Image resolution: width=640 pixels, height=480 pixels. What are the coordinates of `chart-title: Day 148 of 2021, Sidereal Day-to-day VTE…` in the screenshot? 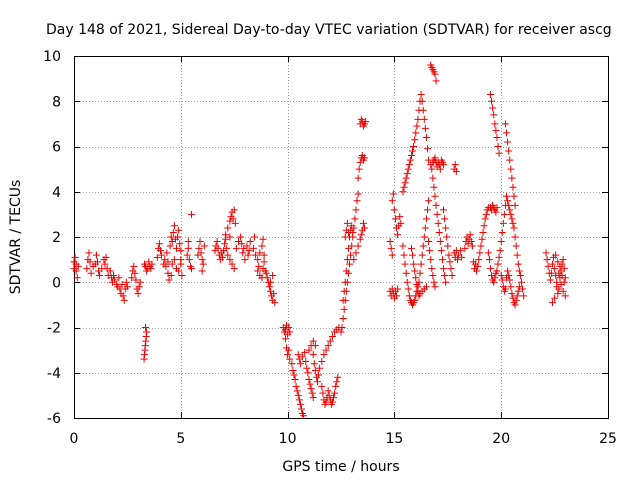 It's located at (329, 30).